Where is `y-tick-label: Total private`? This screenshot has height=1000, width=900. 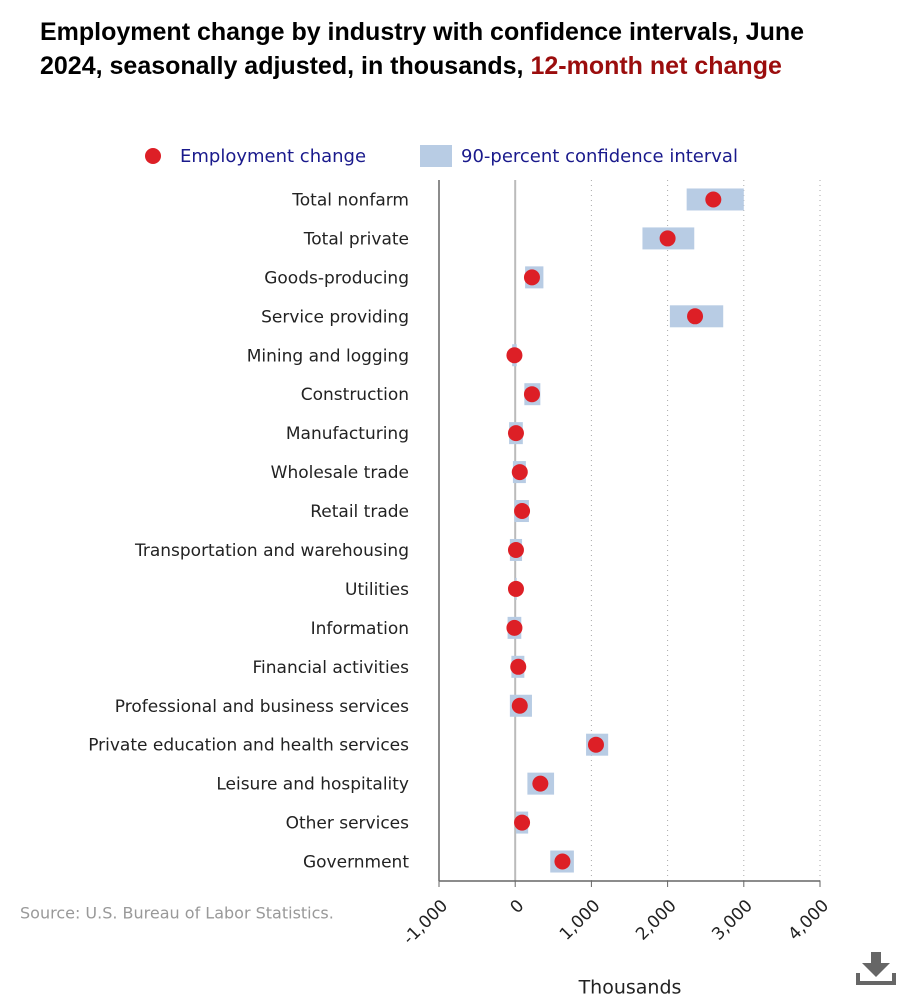
y-tick-label: Total private is located at coordinates (356, 239).